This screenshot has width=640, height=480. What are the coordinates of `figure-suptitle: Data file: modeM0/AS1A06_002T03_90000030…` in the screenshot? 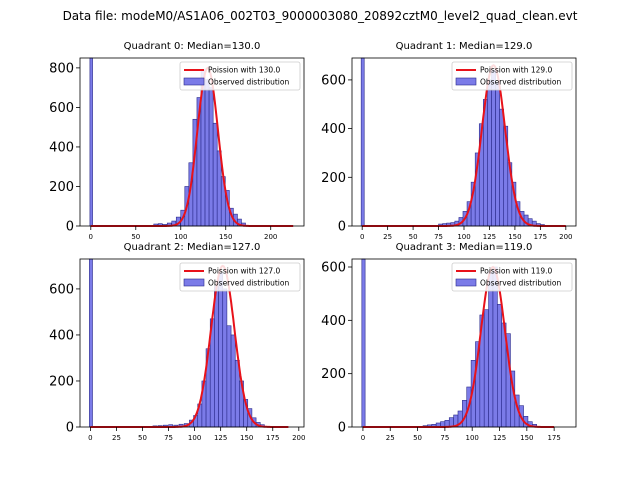 It's located at (320, 16).